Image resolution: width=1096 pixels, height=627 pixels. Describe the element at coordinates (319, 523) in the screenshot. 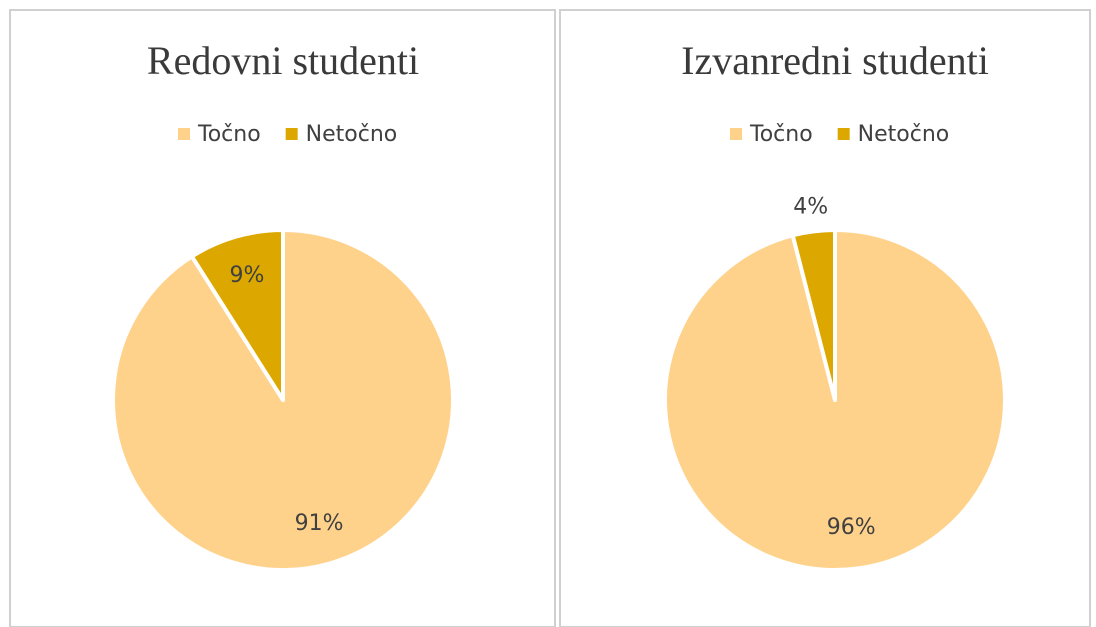

I see `data-label: 91%` at that location.